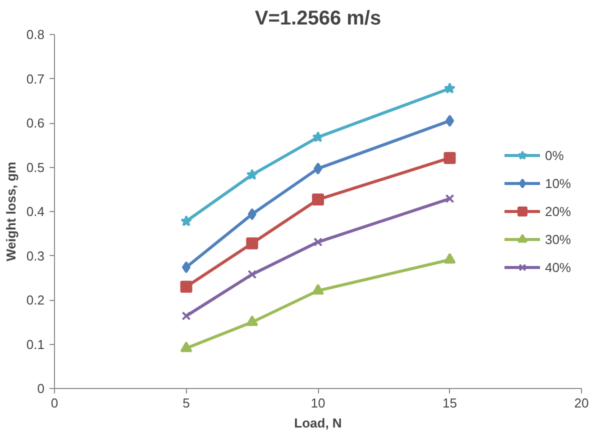  Describe the element at coordinates (35, 167) in the screenshot. I see `y-tick-label: 0.5` at that location.